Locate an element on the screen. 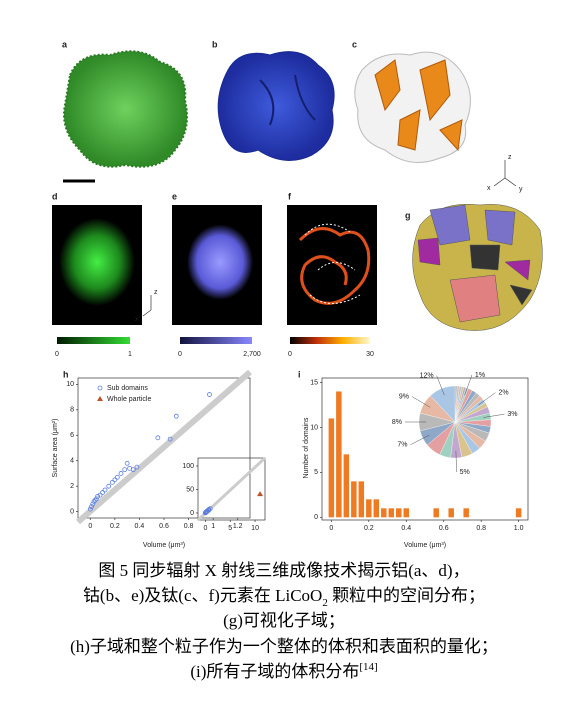  pie-label: 8% is located at coordinates (397, 422).